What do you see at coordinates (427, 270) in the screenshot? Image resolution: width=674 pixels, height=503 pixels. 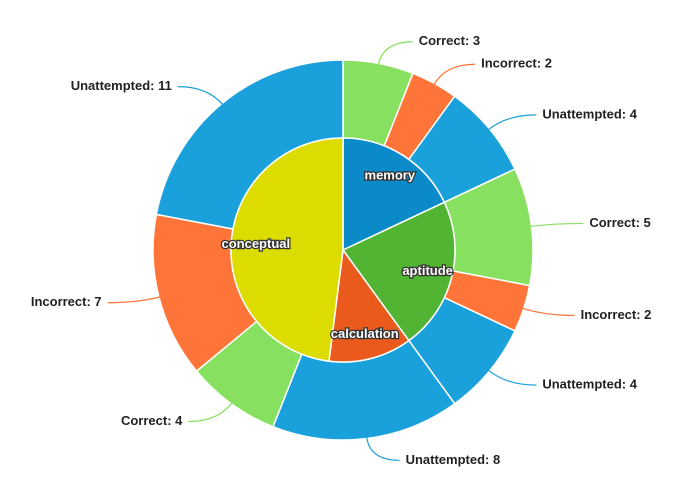 I see `inner-label: aptitude` at bounding box center [427, 270].